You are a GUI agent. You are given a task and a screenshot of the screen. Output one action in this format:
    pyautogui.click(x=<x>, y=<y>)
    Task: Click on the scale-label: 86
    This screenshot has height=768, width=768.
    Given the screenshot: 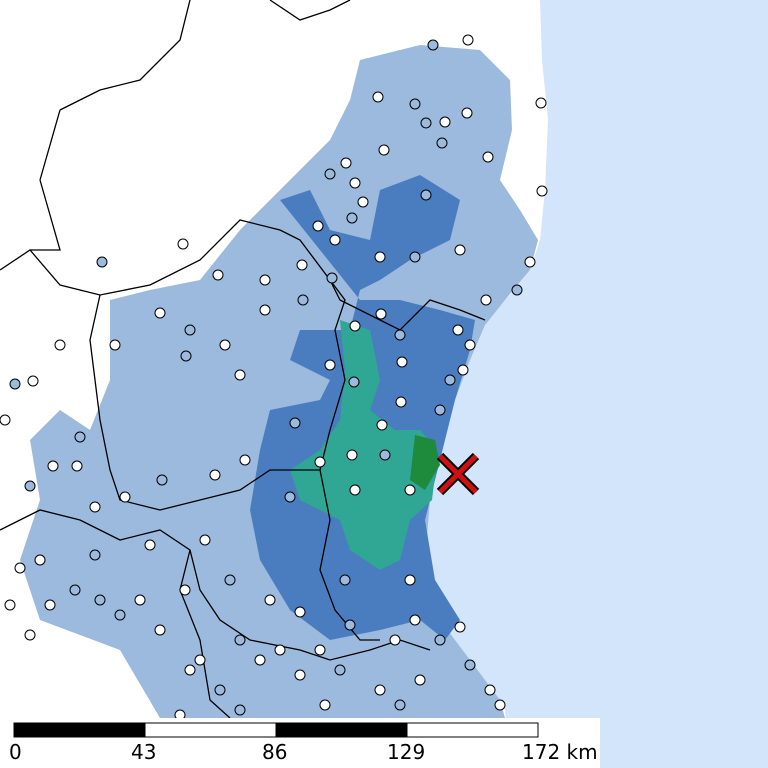 What is the action you would take?
    pyautogui.click(x=274, y=752)
    